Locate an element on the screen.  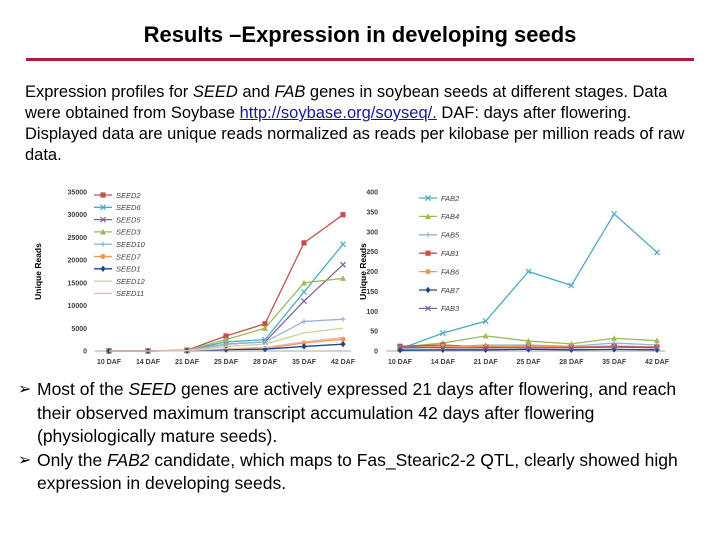
x-tick-label: 10 DAF is located at coordinates (400, 362).